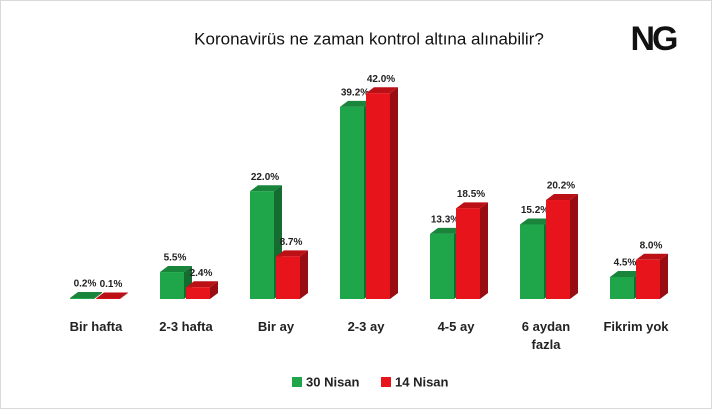 Image resolution: width=712 pixels, height=409 pixels. What do you see at coordinates (651, 245) in the screenshot?
I see `value-label: 8.0%` at bounding box center [651, 245].